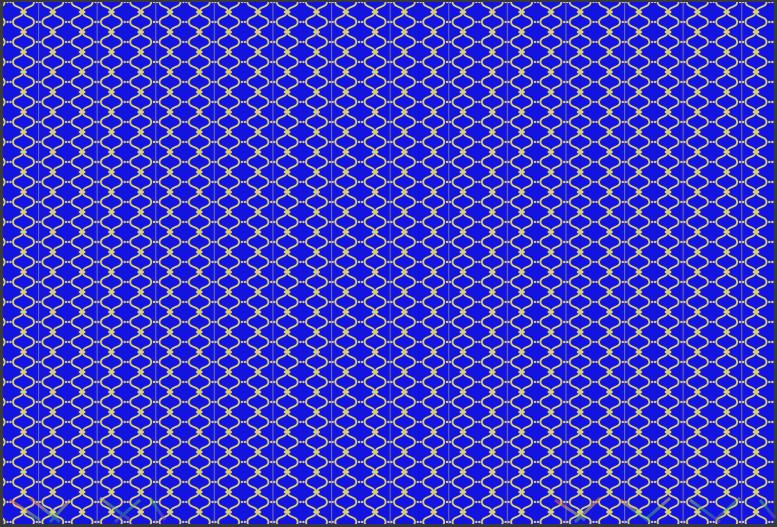 The image size is (777, 527). I want to click on bottom-left-artifact, so click(88, 510).